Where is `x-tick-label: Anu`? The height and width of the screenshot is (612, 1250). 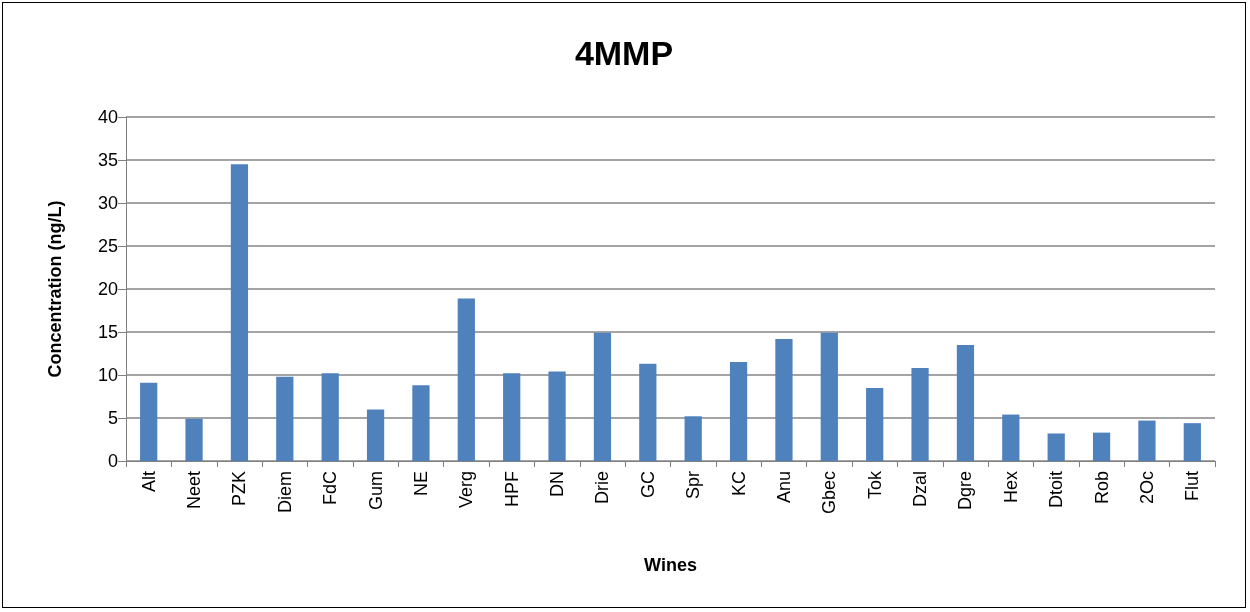 x-tick-label: Anu is located at coordinates (783, 487).